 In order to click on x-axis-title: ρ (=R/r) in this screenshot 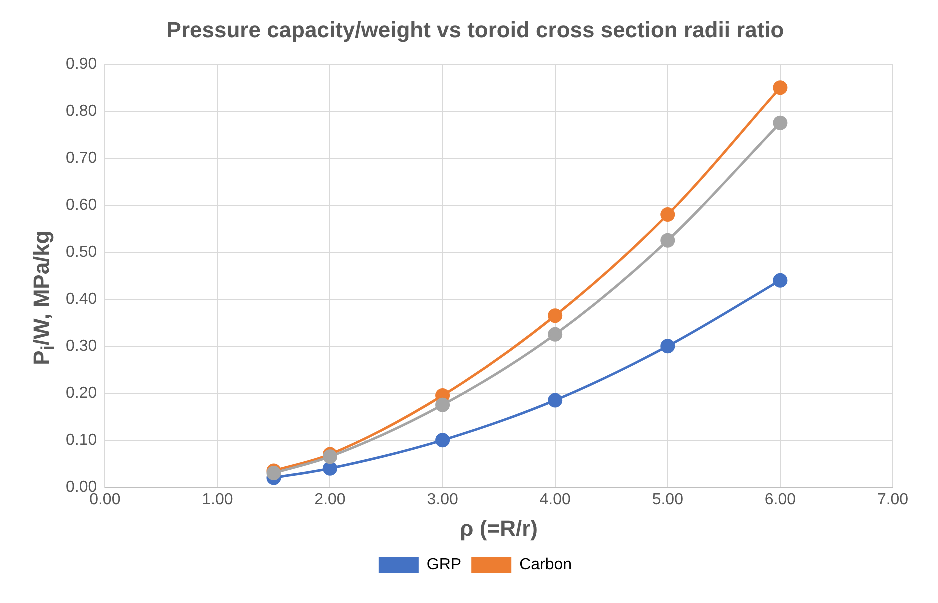, I will do `click(499, 528)`.